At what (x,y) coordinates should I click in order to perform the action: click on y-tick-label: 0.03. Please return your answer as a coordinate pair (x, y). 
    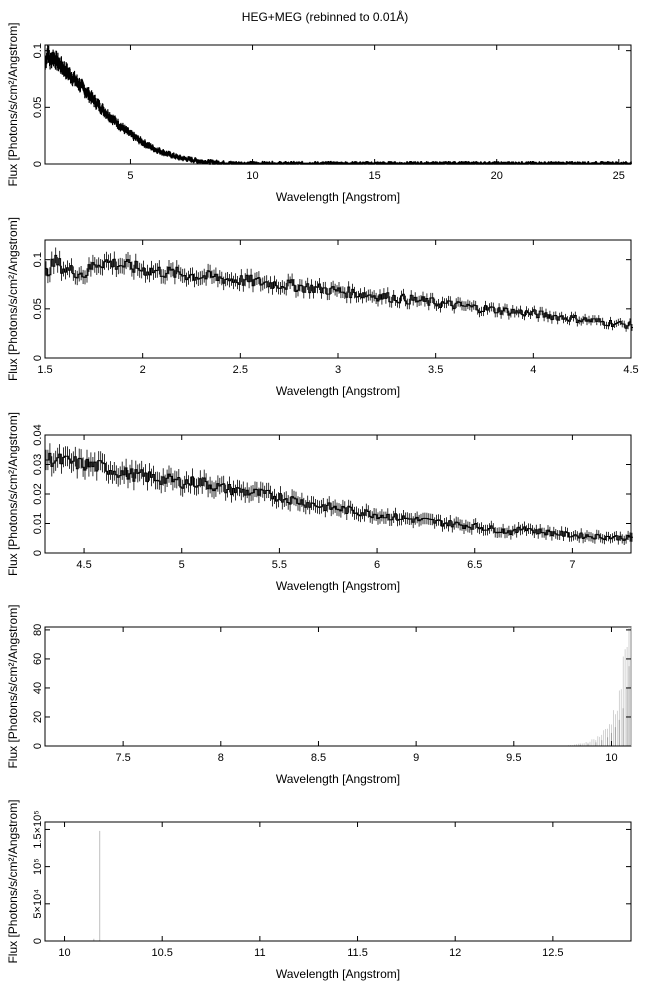
    Looking at the image, I should click on (38, 464).